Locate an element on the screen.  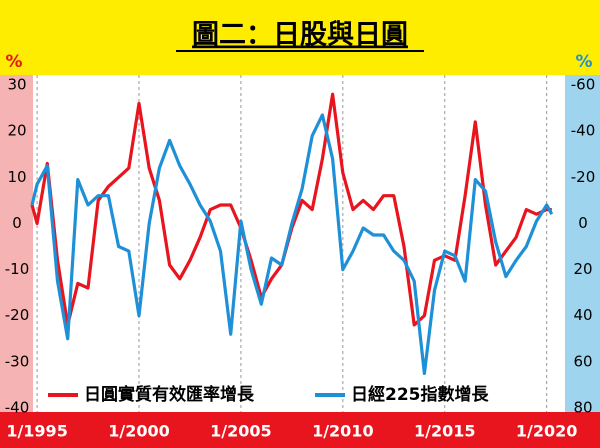
x-tick-label: 1/2010 is located at coordinates (343, 431).